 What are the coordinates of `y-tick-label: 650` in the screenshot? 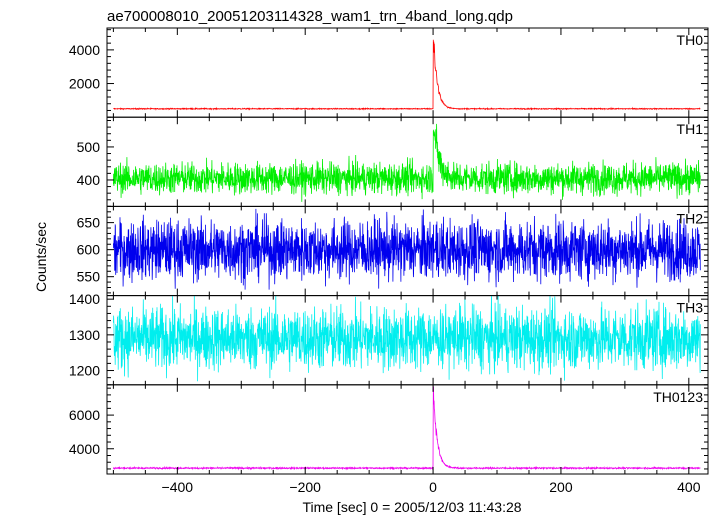 It's located at (89, 223).